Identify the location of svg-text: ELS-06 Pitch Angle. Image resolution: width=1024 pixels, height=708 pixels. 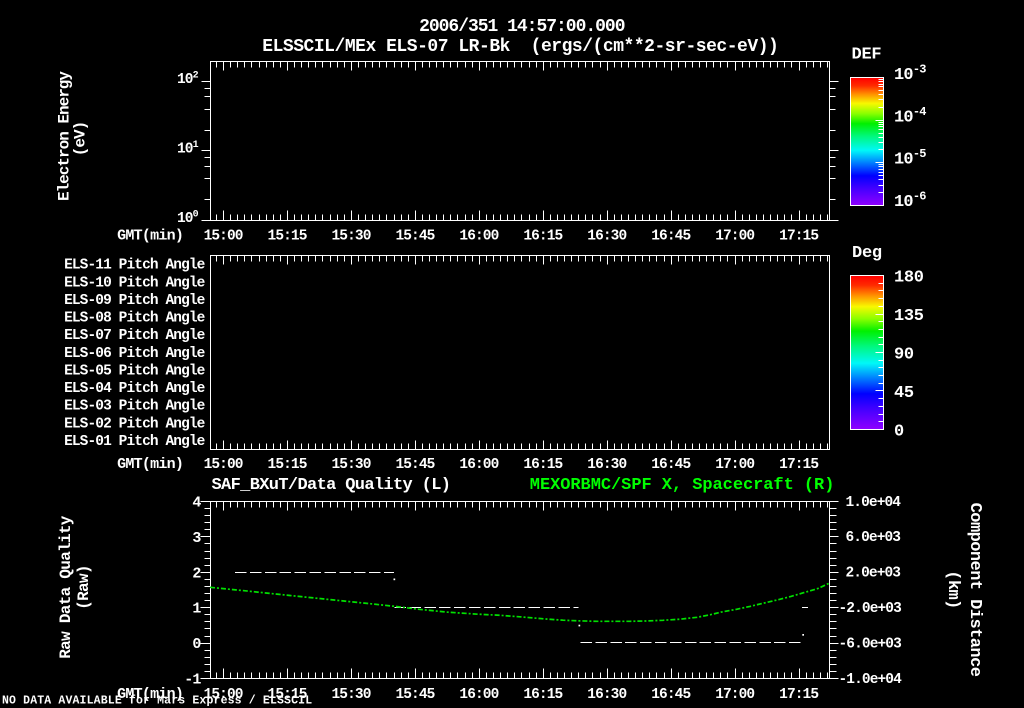
(134, 354).